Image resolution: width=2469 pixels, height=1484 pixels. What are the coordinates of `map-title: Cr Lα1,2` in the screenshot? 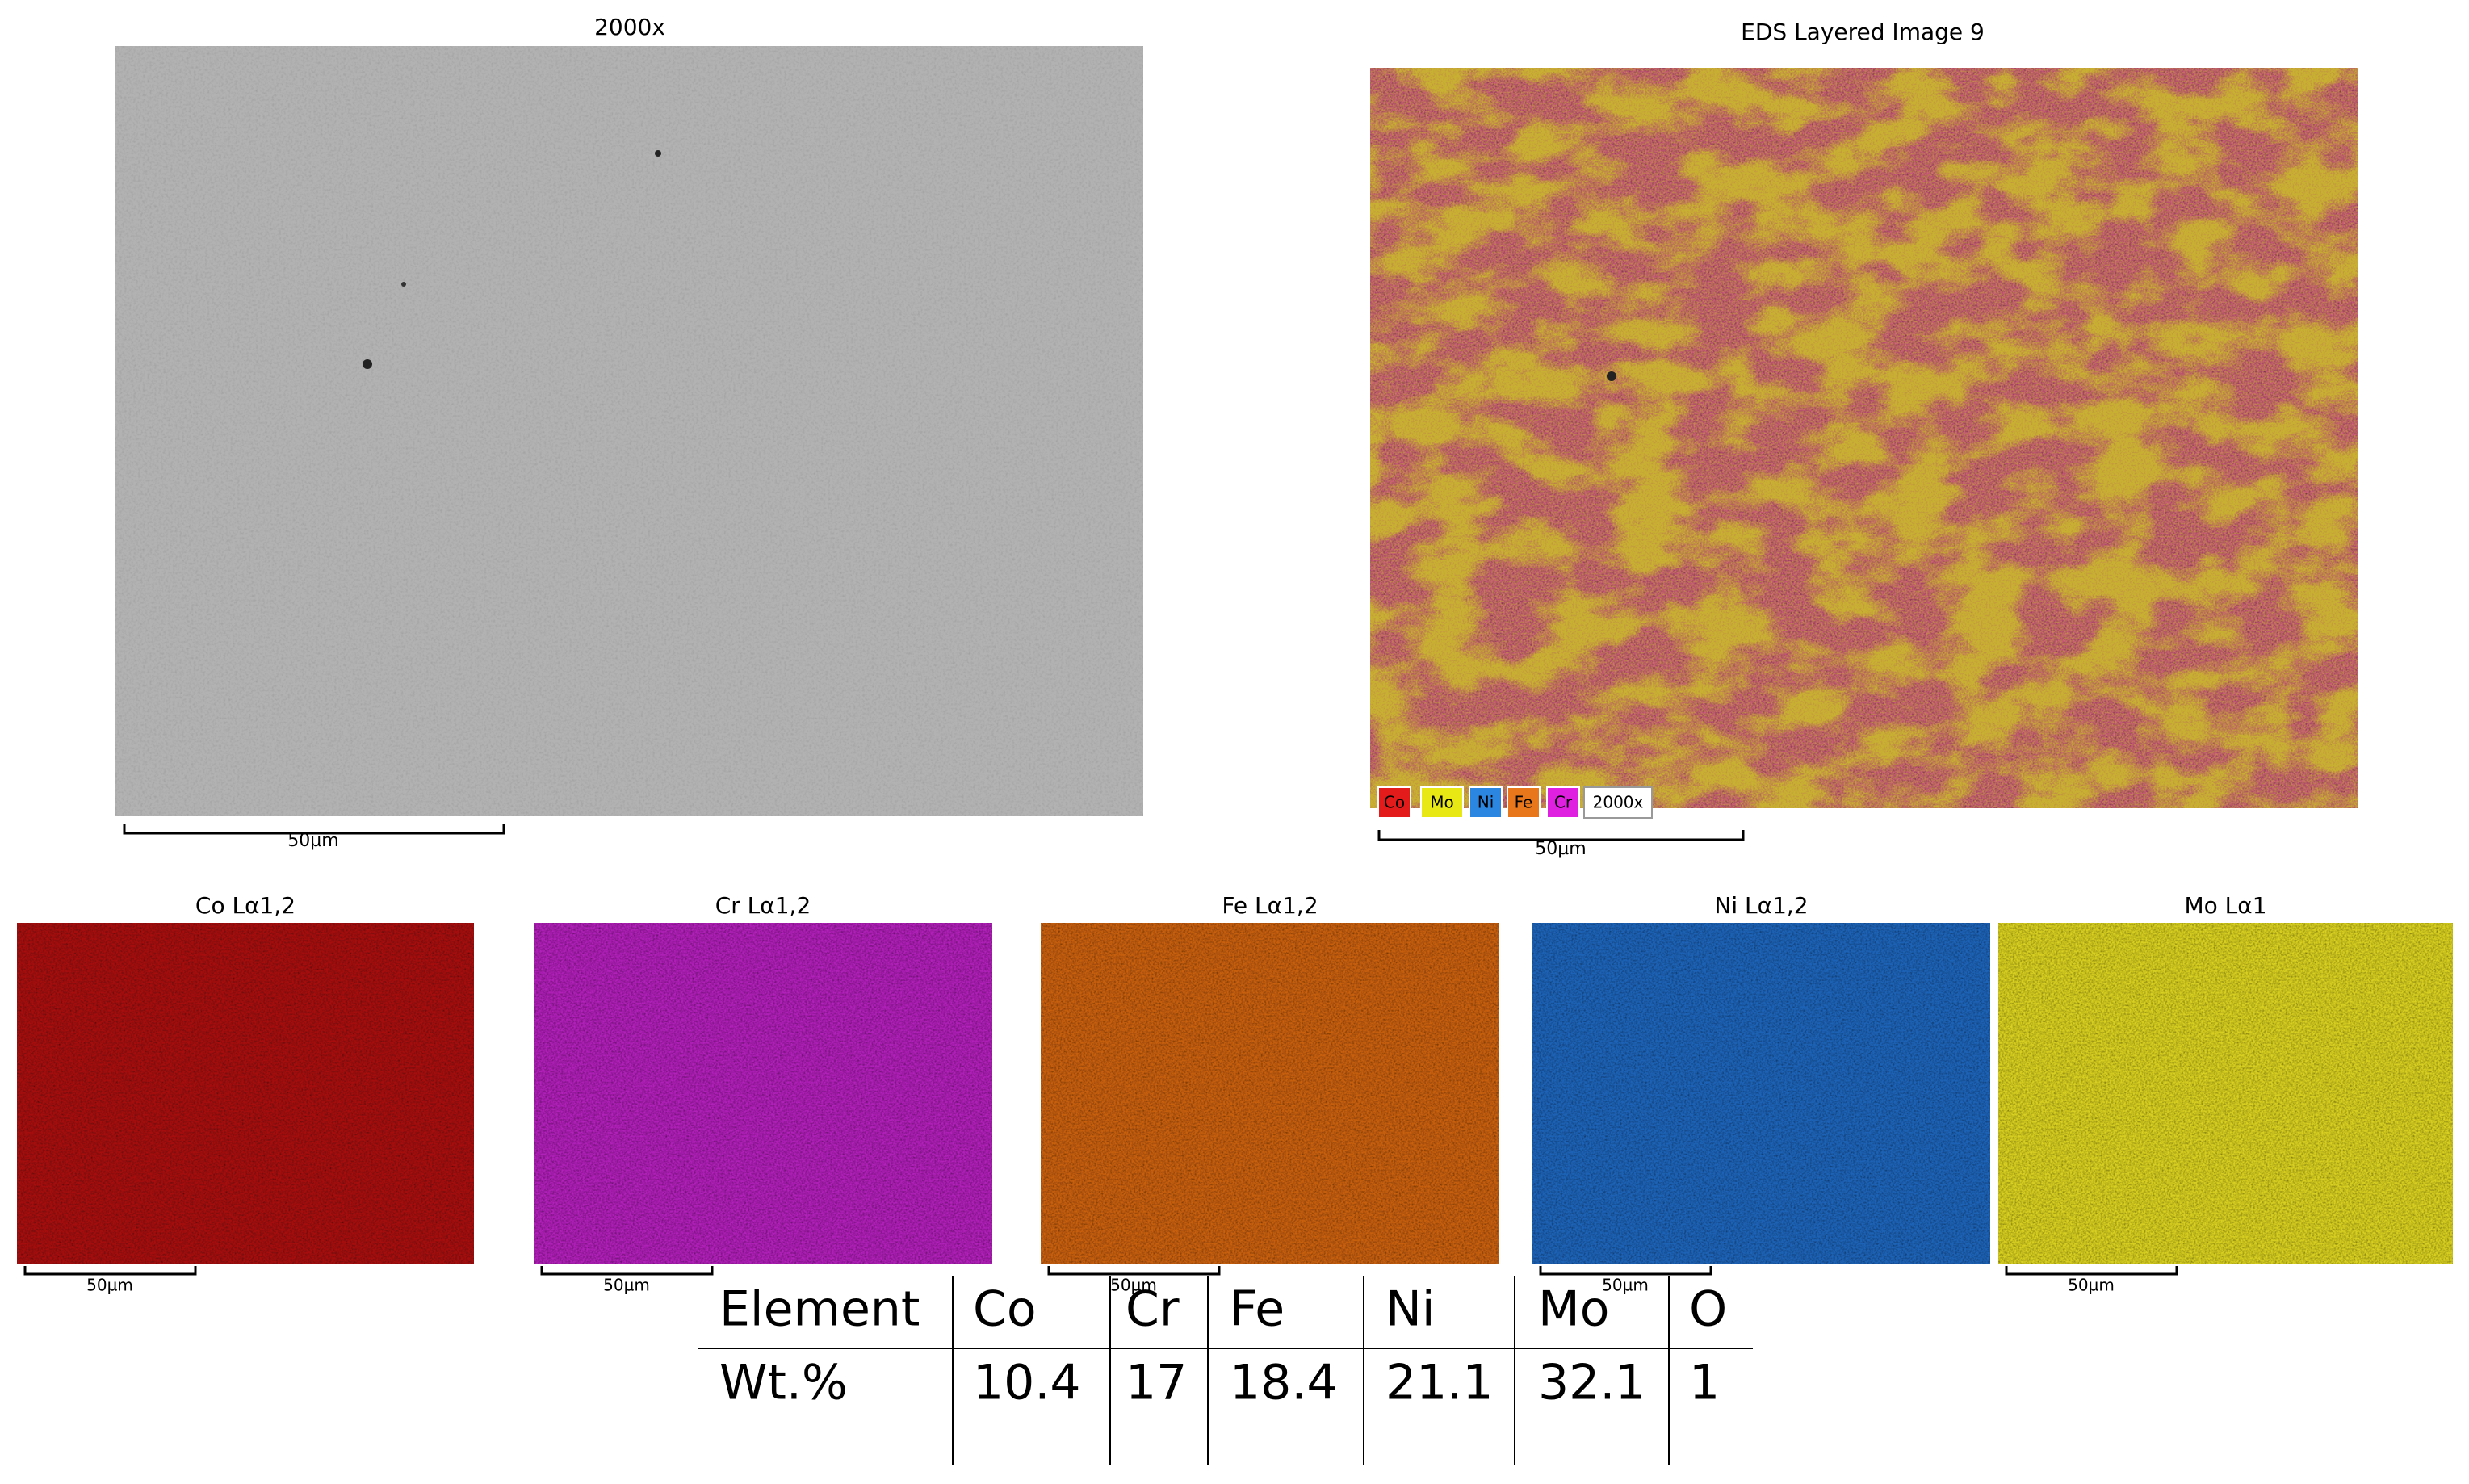 It's located at (763, 906).